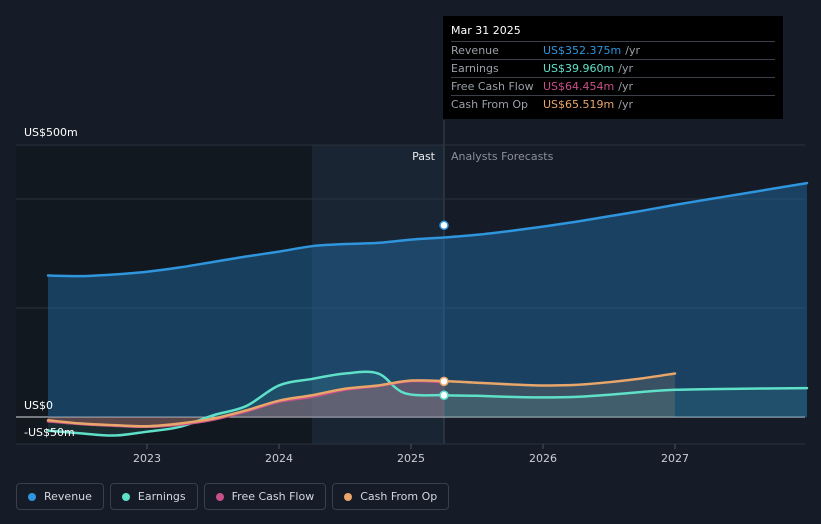  I want to click on tooltip-value: US$65.519m, so click(579, 104).